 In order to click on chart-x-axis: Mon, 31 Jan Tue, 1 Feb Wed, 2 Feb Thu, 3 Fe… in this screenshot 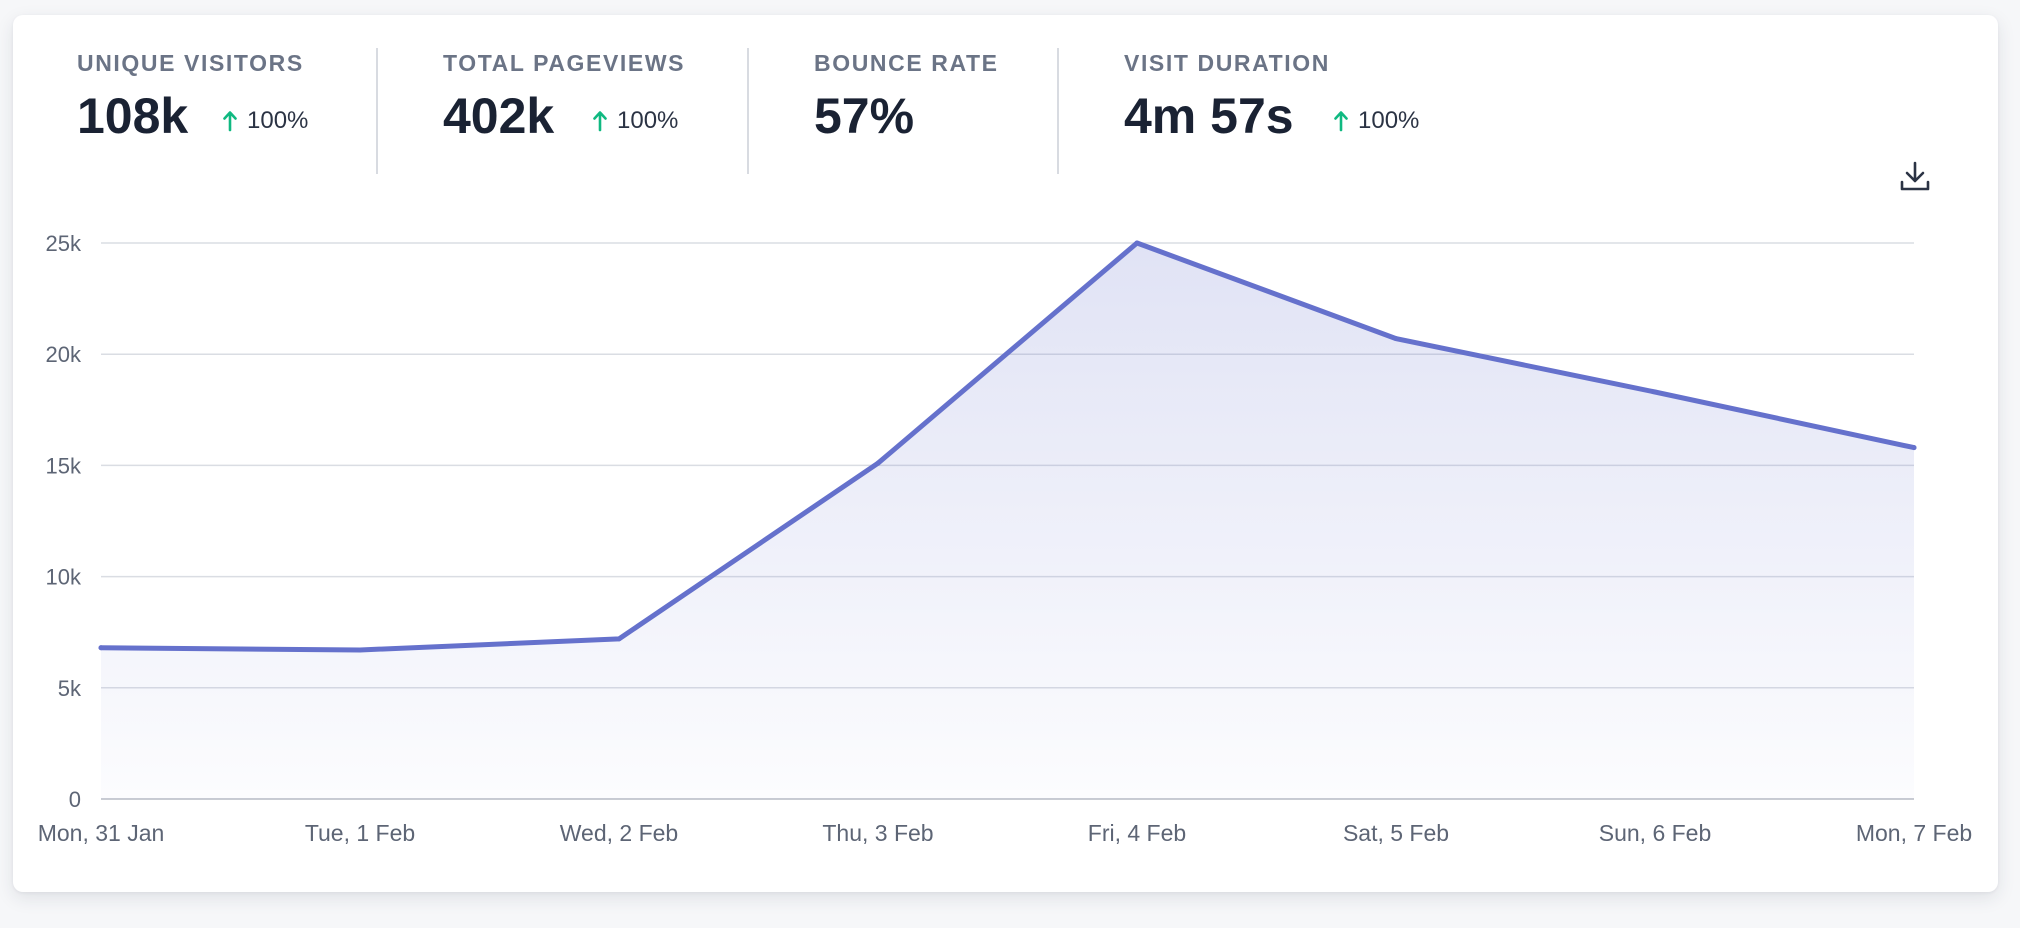, I will do `click(1005, 833)`.